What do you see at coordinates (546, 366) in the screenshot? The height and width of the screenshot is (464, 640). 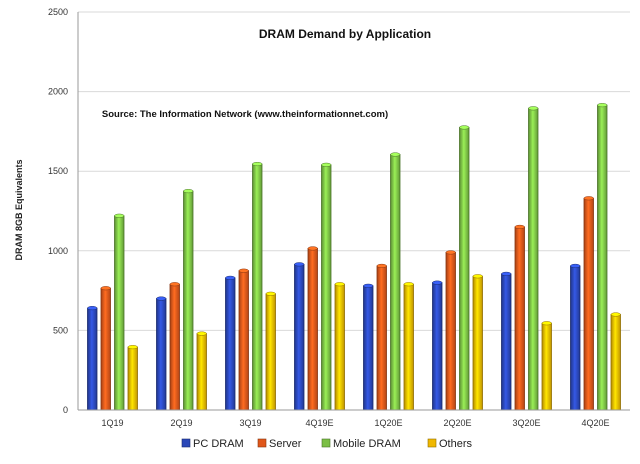 I see `bar-others-3q20e` at bounding box center [546, 366].